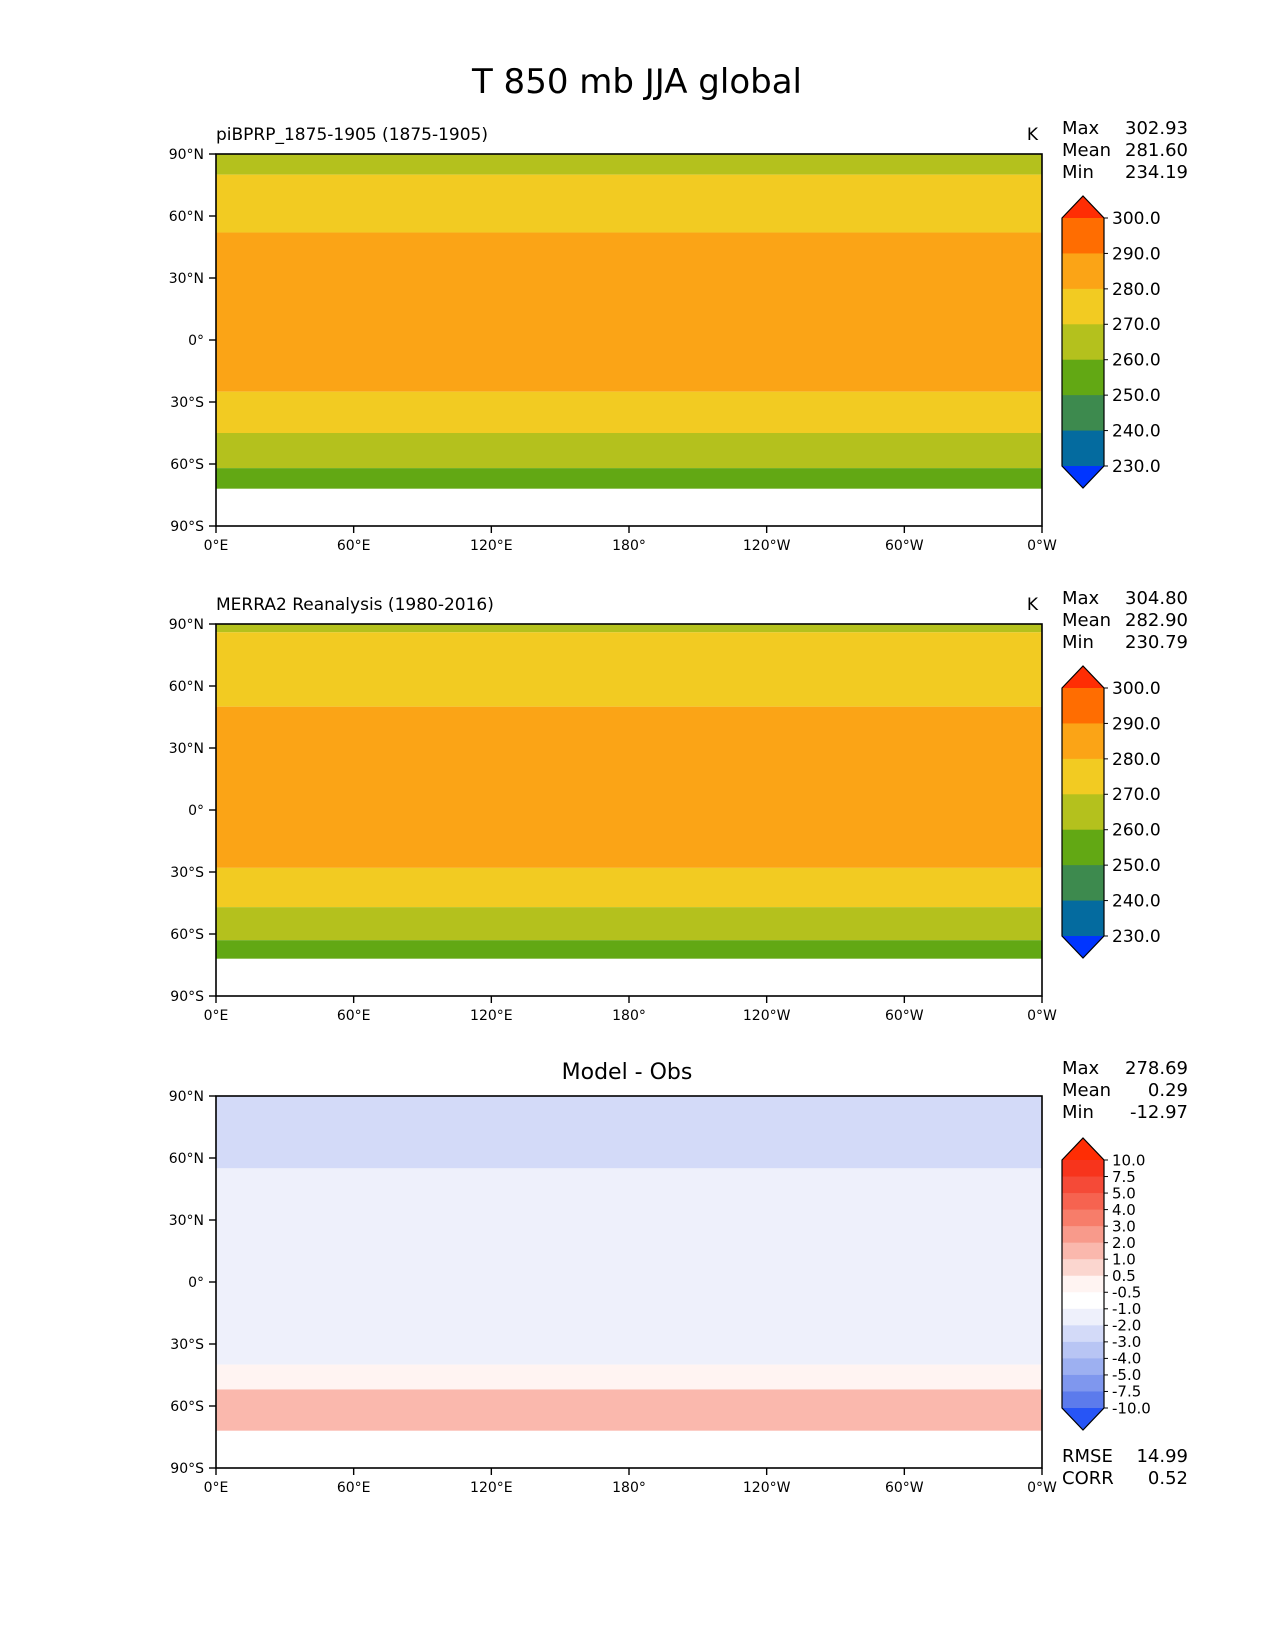  What do you see at coordinates (1136, 254) in the screenshot?
I see `colorbar-tick-label: 290.0` at bounding box center [1136, 254].